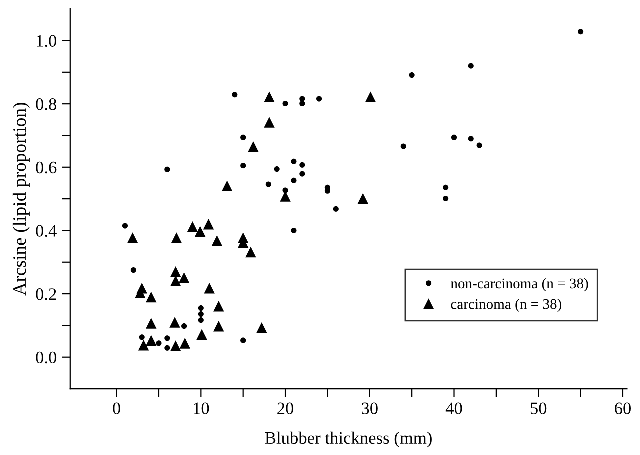 Image resolution: width=640 pixels, height=455 pixels. I want to click on y-tick-label: 0.4, so click(46, 231).